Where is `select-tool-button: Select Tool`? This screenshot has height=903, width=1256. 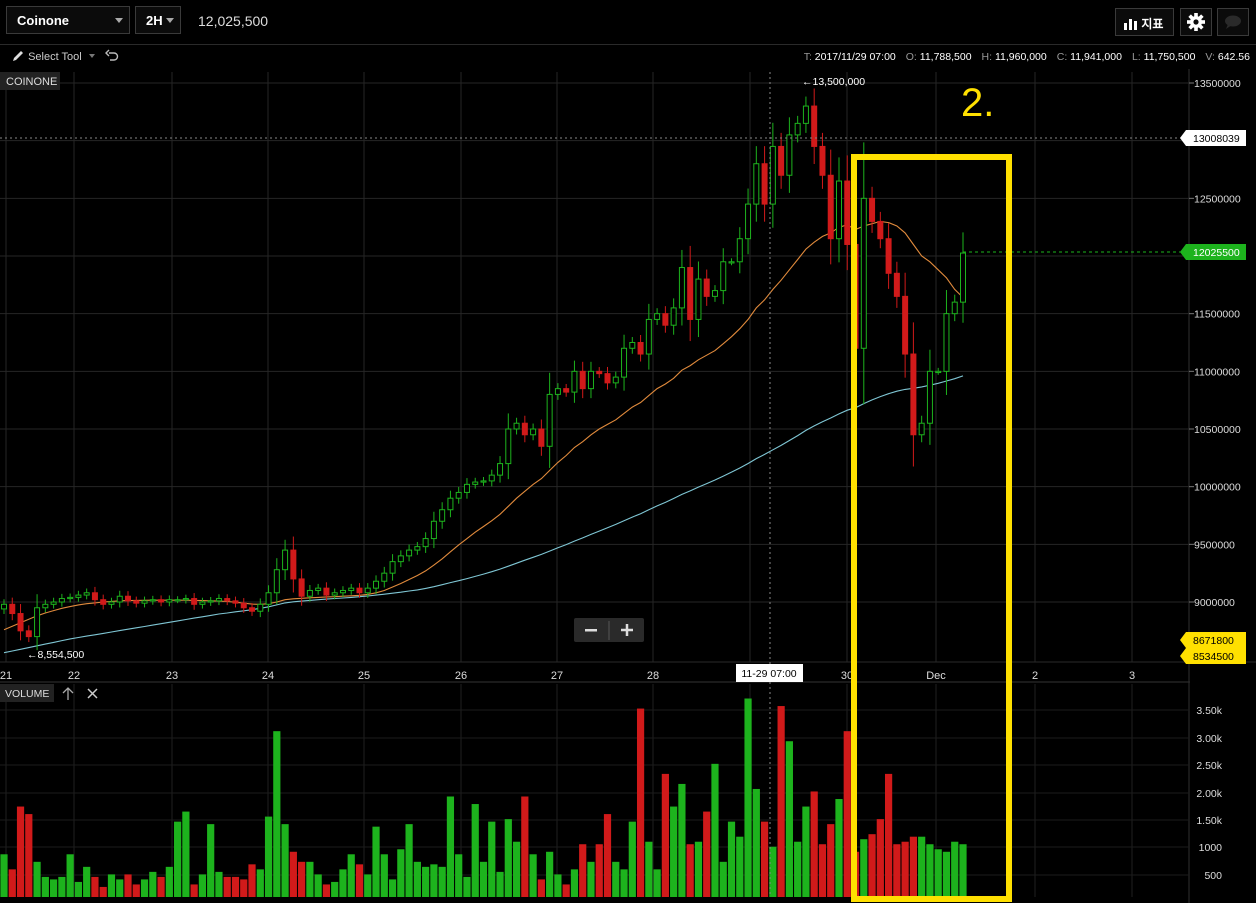
select-tool-button: Select Tool is located at coordinates (53, 56).